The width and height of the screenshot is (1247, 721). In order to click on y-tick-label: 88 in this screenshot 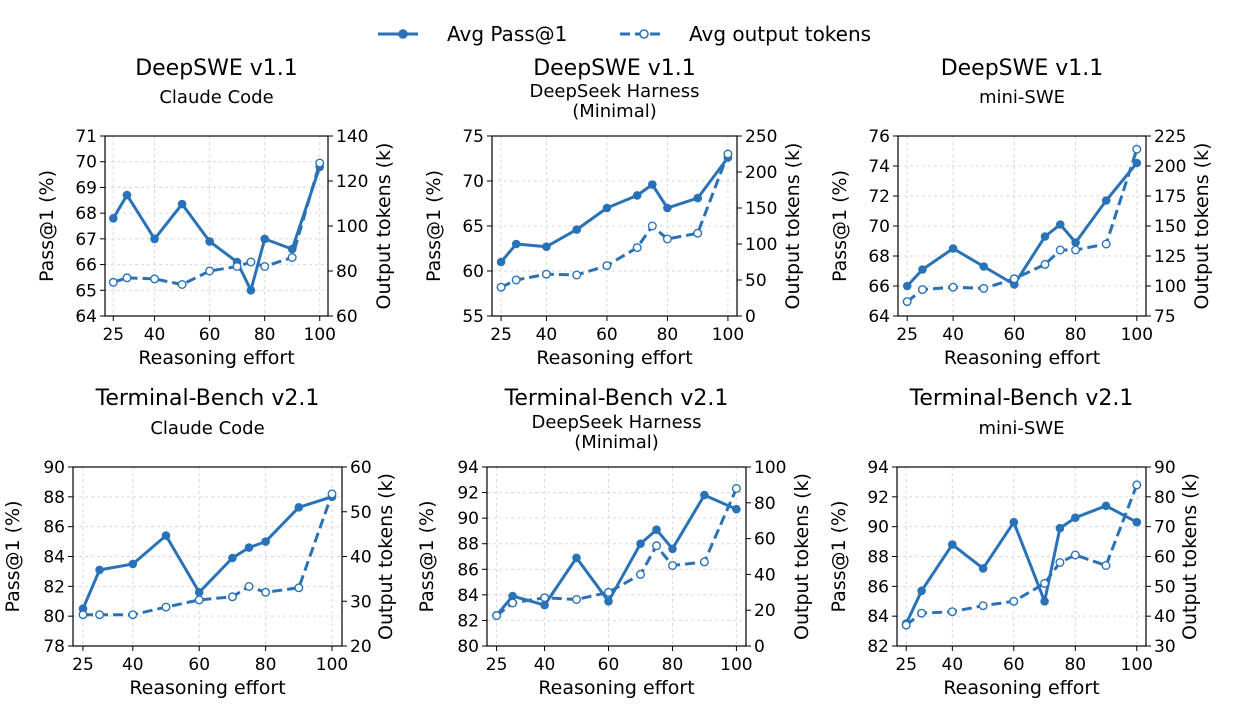, I will do `click(878, 558)`.